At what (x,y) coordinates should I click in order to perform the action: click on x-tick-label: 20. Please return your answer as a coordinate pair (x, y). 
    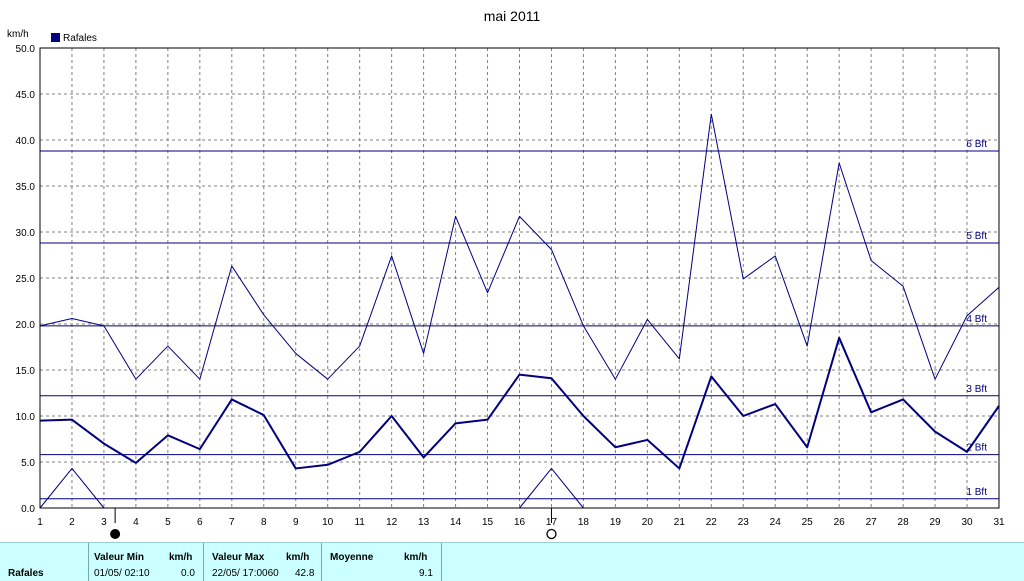
    Looking at the image, I should click on (648, 522).